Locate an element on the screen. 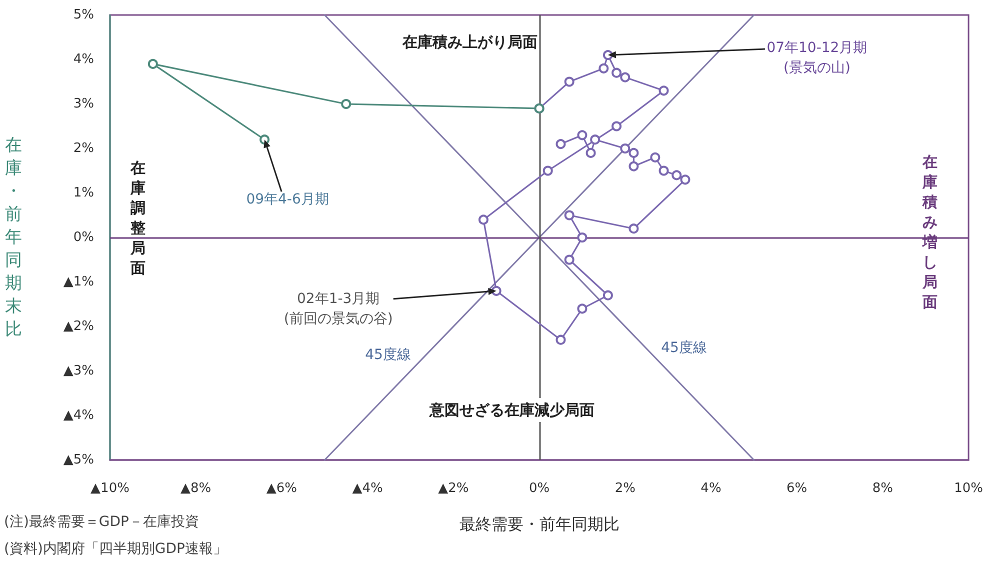 Image resolution: width=986 pixels, height=567 pixels. y-tick-label: 5% is located at coordinates (83, 15).